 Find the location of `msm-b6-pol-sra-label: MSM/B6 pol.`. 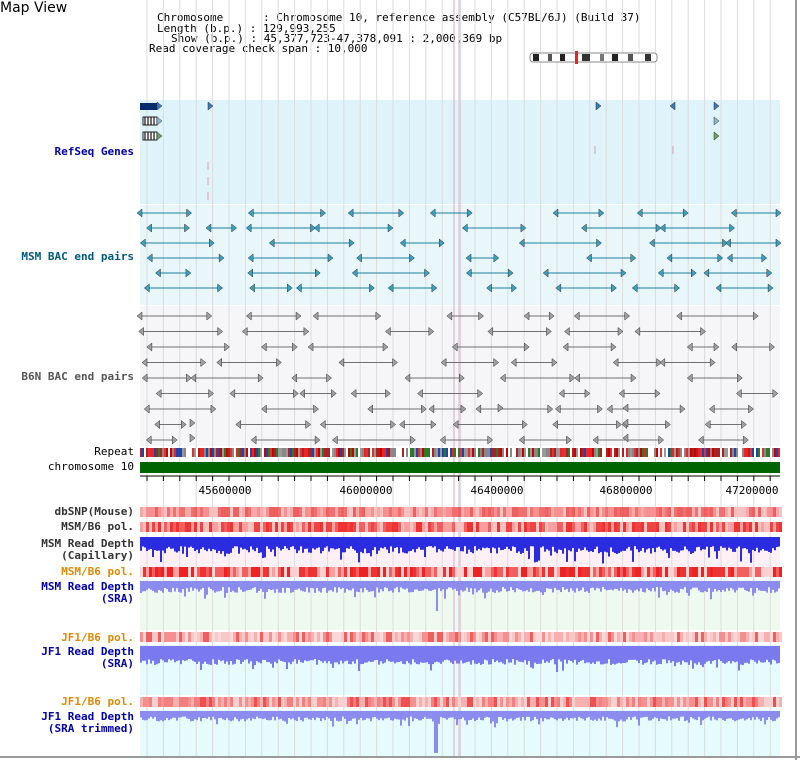

msm-b6-pol-sra-label: MSM/B6 pol. is located at coordinates (97, 571).